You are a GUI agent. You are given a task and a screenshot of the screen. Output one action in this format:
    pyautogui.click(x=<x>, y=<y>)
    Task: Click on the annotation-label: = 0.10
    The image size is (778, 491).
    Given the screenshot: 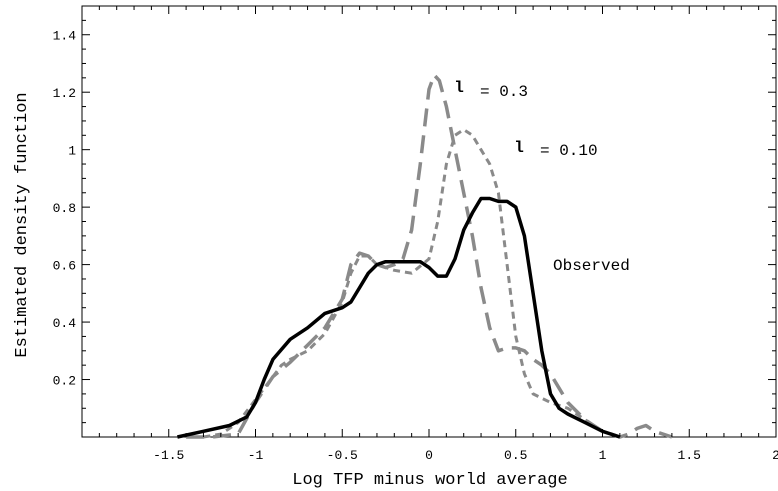 What is the action you would take?
    pyautogui.click(x=569, y=151)
    